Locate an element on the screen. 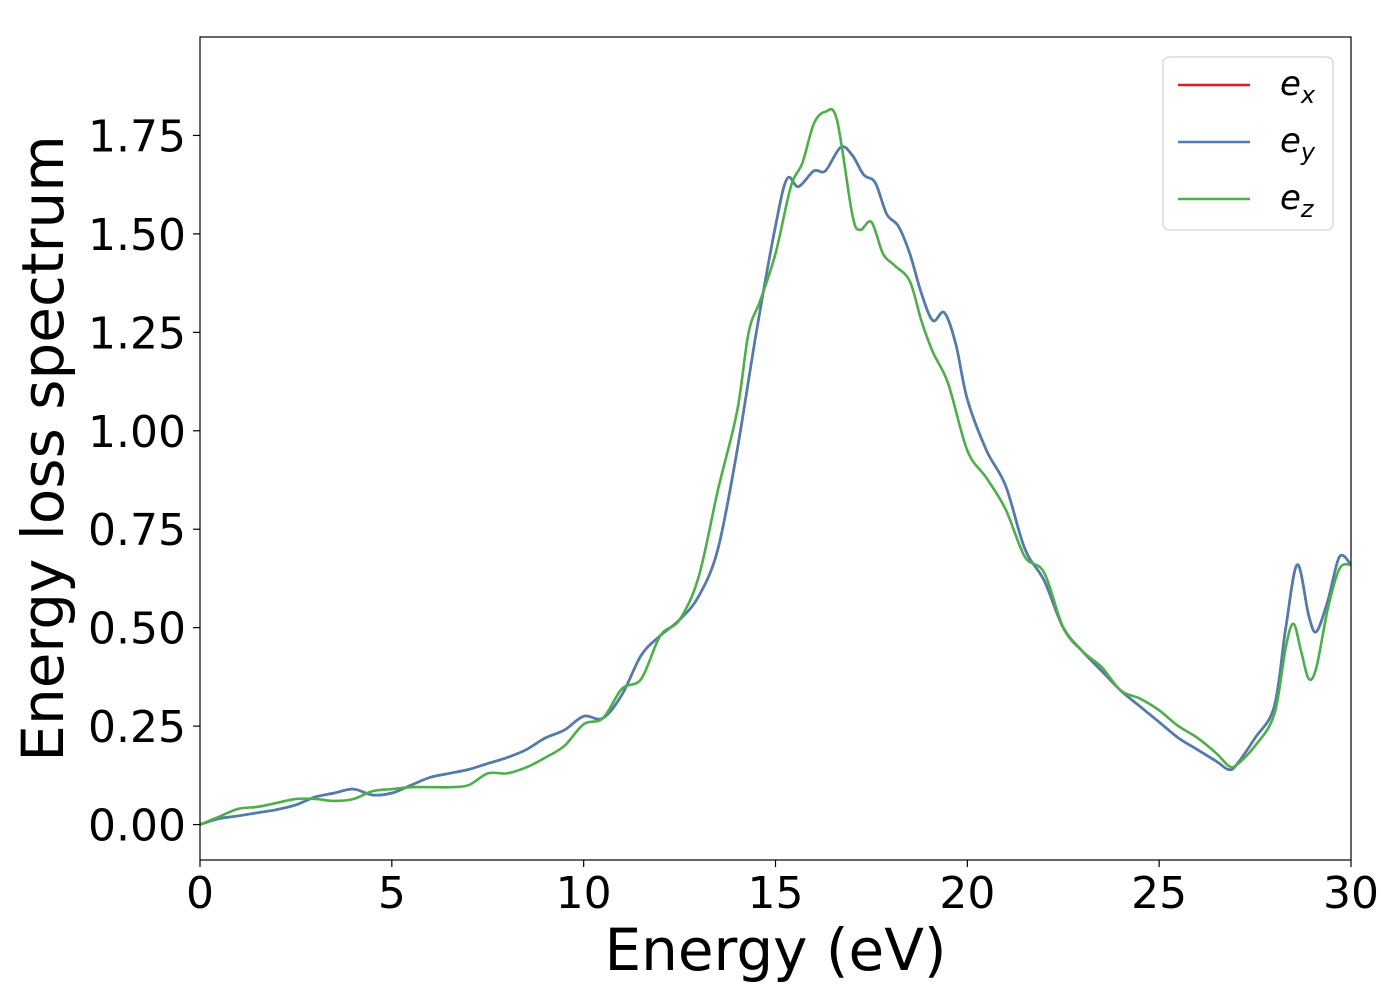  y-tick-label: 0.75 is located at coordinates (137, 530).